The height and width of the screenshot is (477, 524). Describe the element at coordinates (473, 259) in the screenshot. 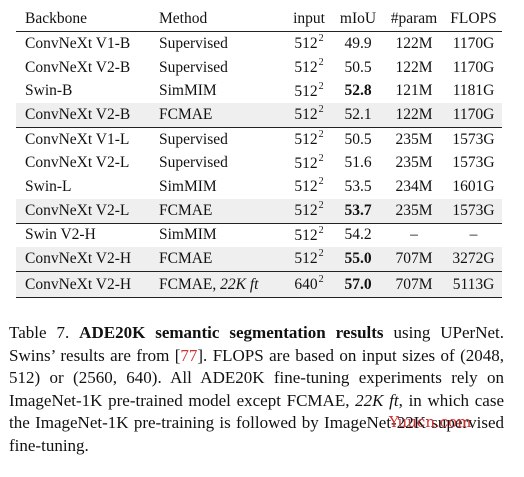

I see `cell-flops: 3272G` at that location.